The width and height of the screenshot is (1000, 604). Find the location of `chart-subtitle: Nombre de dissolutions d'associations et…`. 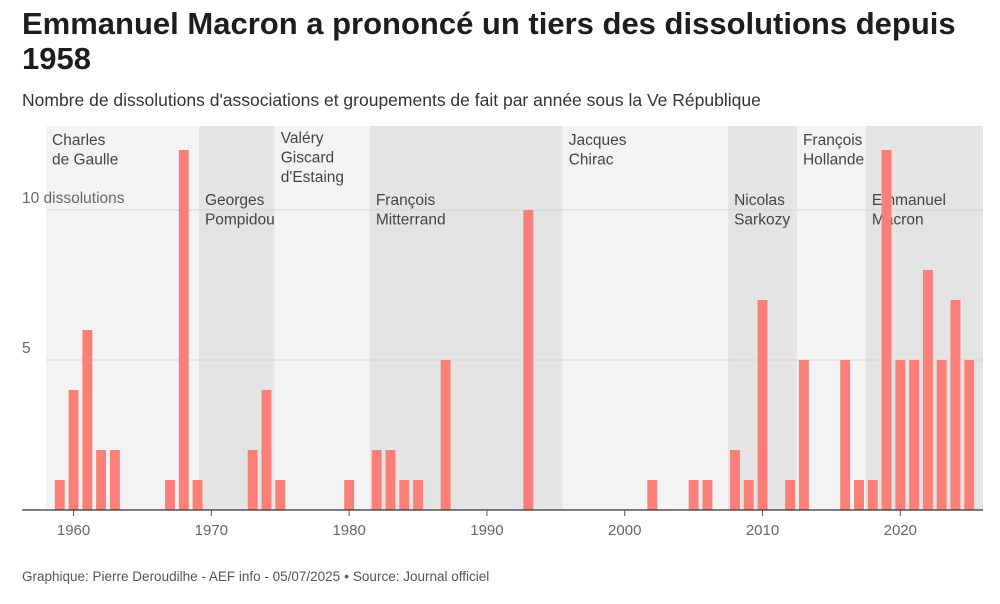

chart-subtitle: Nombre de dissolutions d'associations et… is located at coordinates (391, 100).